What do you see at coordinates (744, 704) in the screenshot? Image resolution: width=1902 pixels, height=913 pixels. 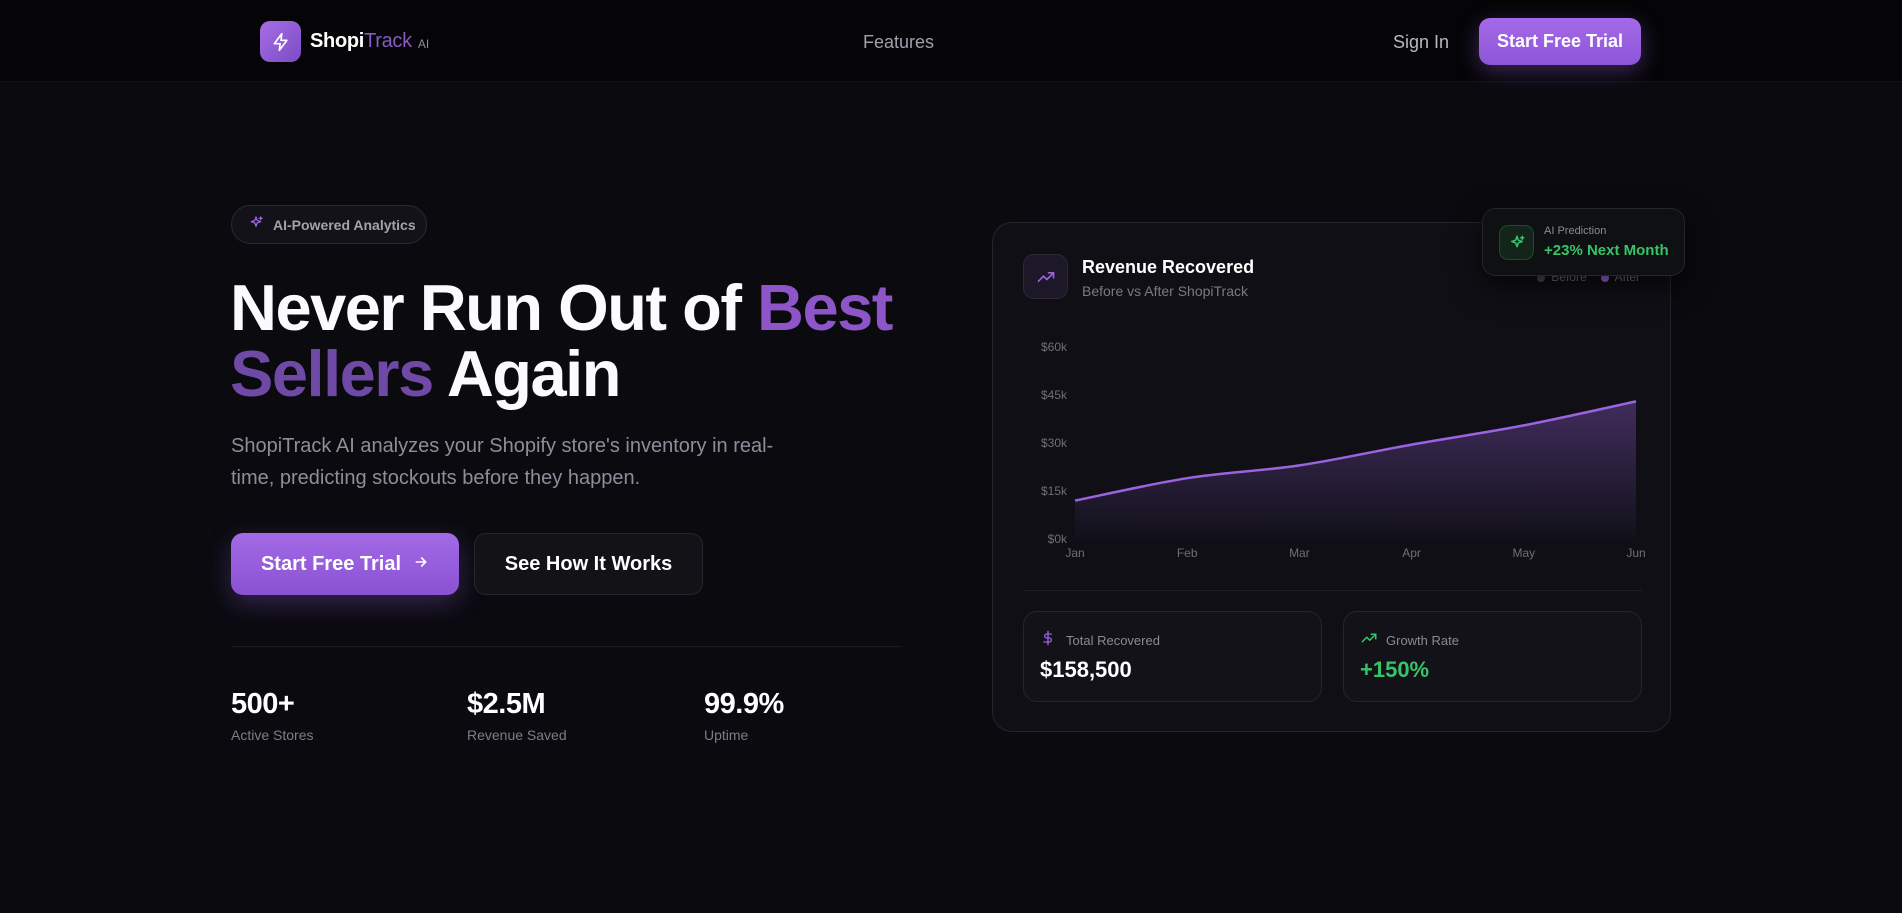 I see `stat-value: 99.9%` at bounding box center [744, 704].